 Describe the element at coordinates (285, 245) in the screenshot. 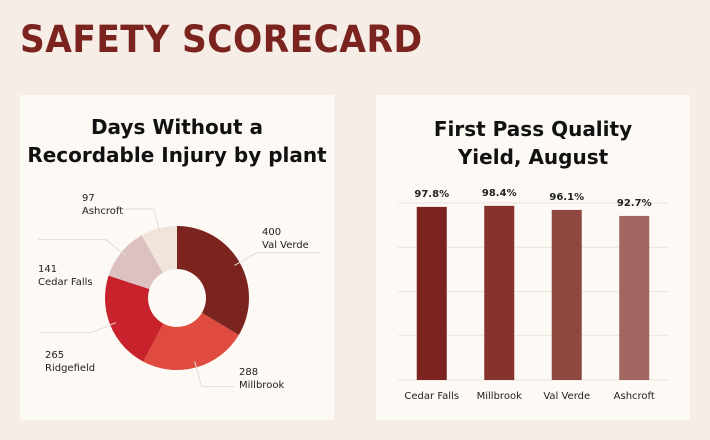

I see `donut-category-label-val-verde: Val Verde` at that location.